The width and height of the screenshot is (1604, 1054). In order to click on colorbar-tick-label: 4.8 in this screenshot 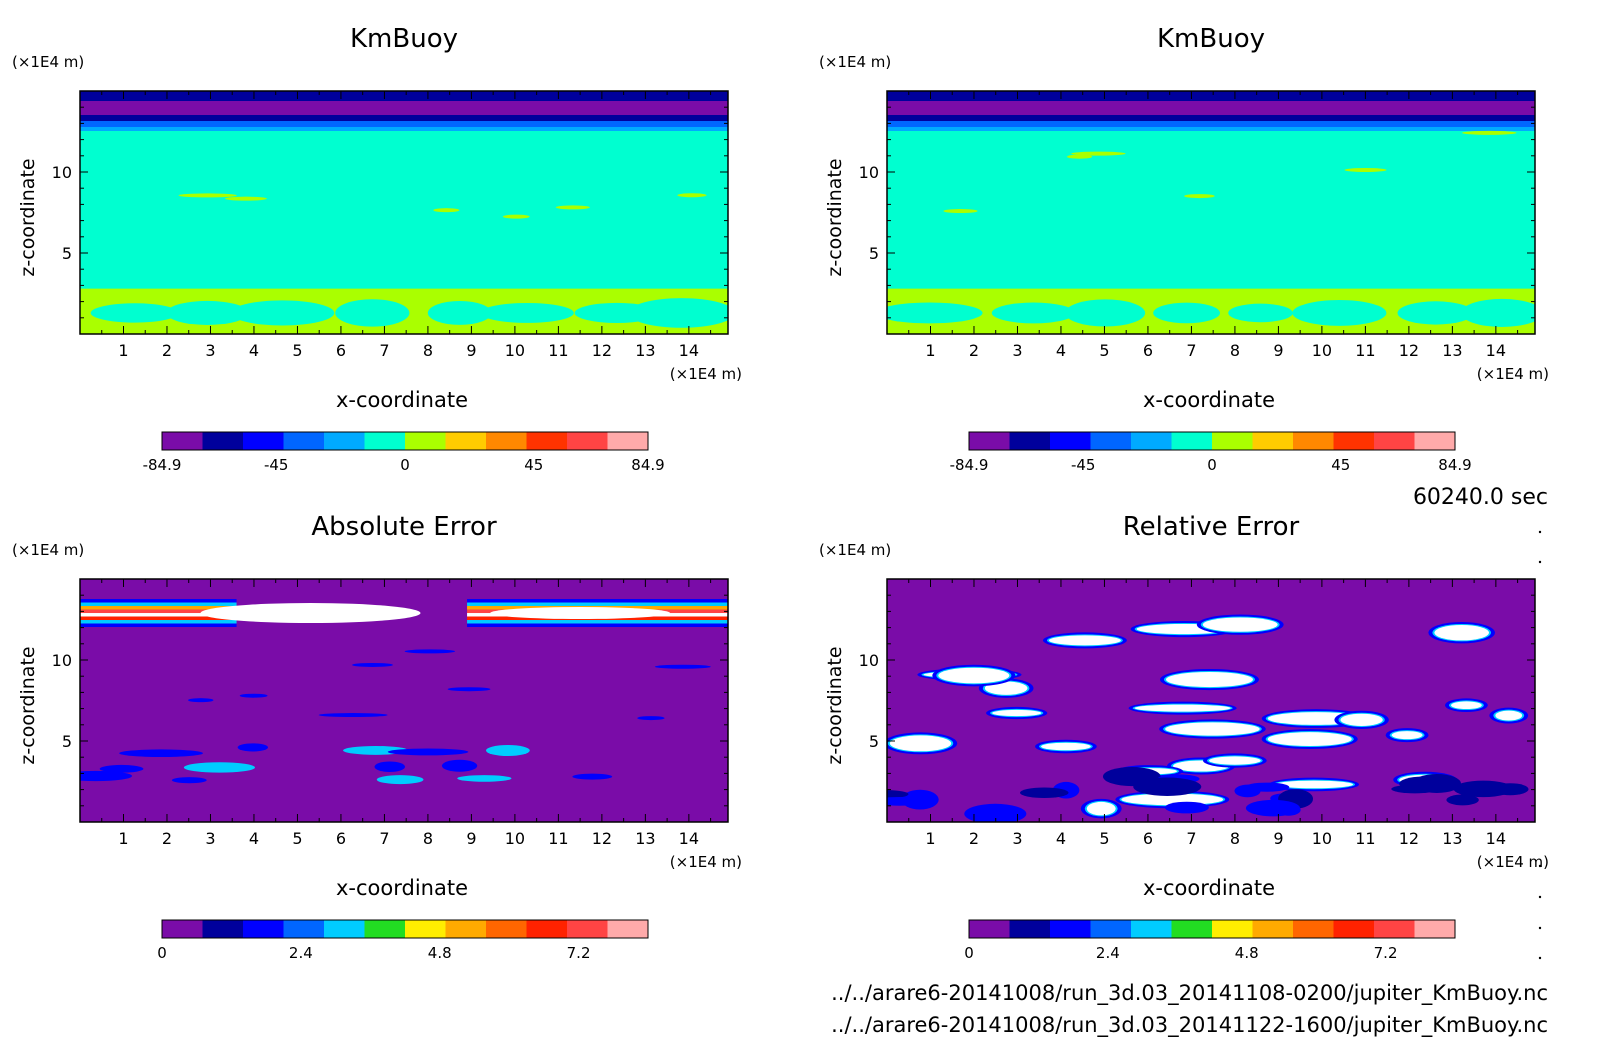, I will do `click(440, 953)`.